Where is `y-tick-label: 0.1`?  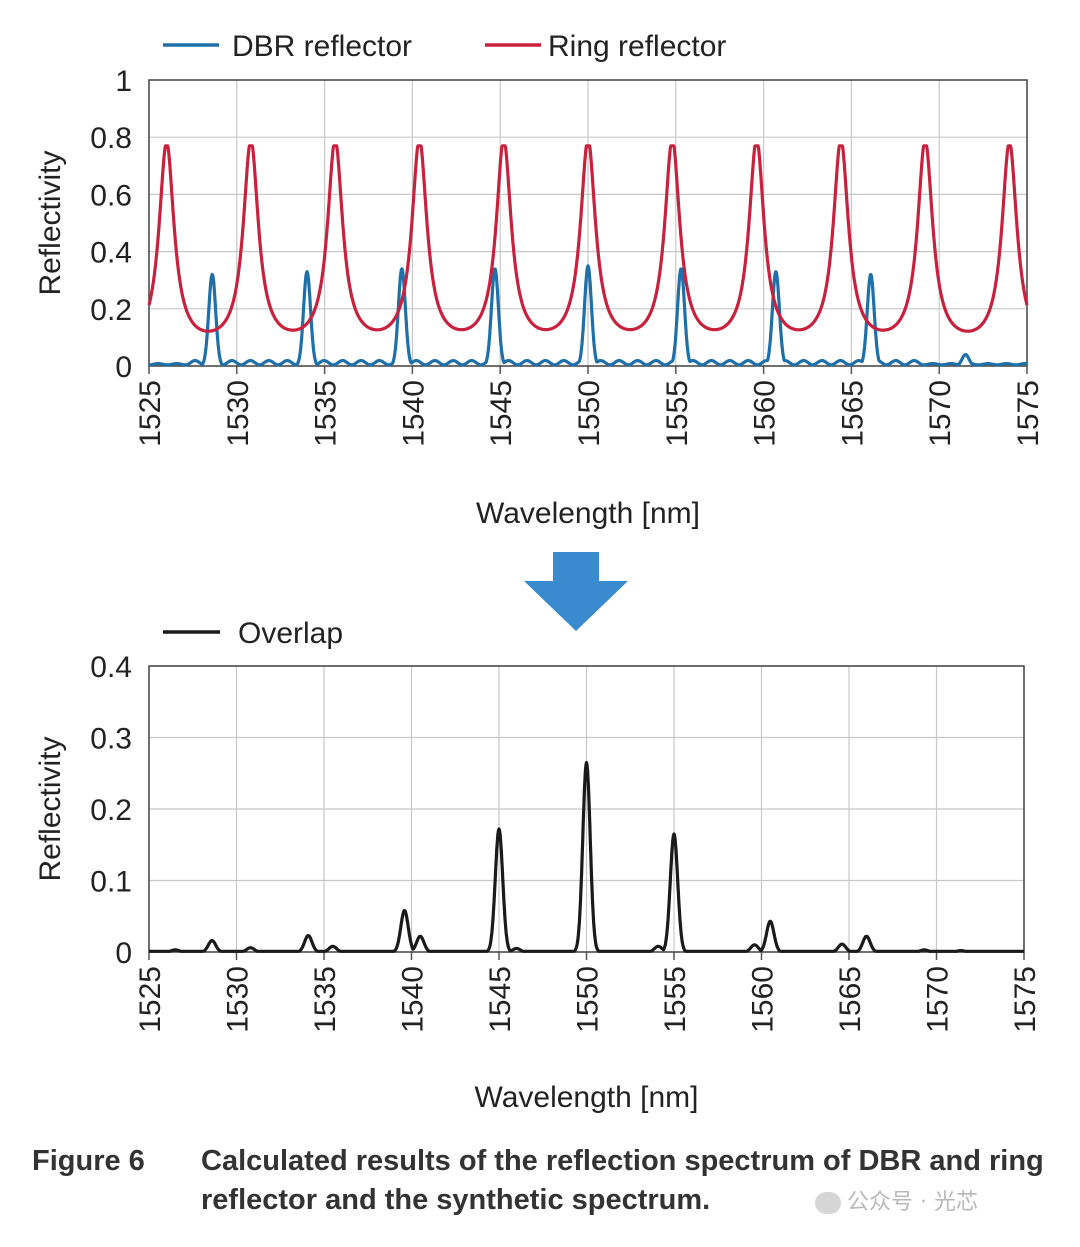 y-tick-label: 0.1 is located at coordinates (111, 882).